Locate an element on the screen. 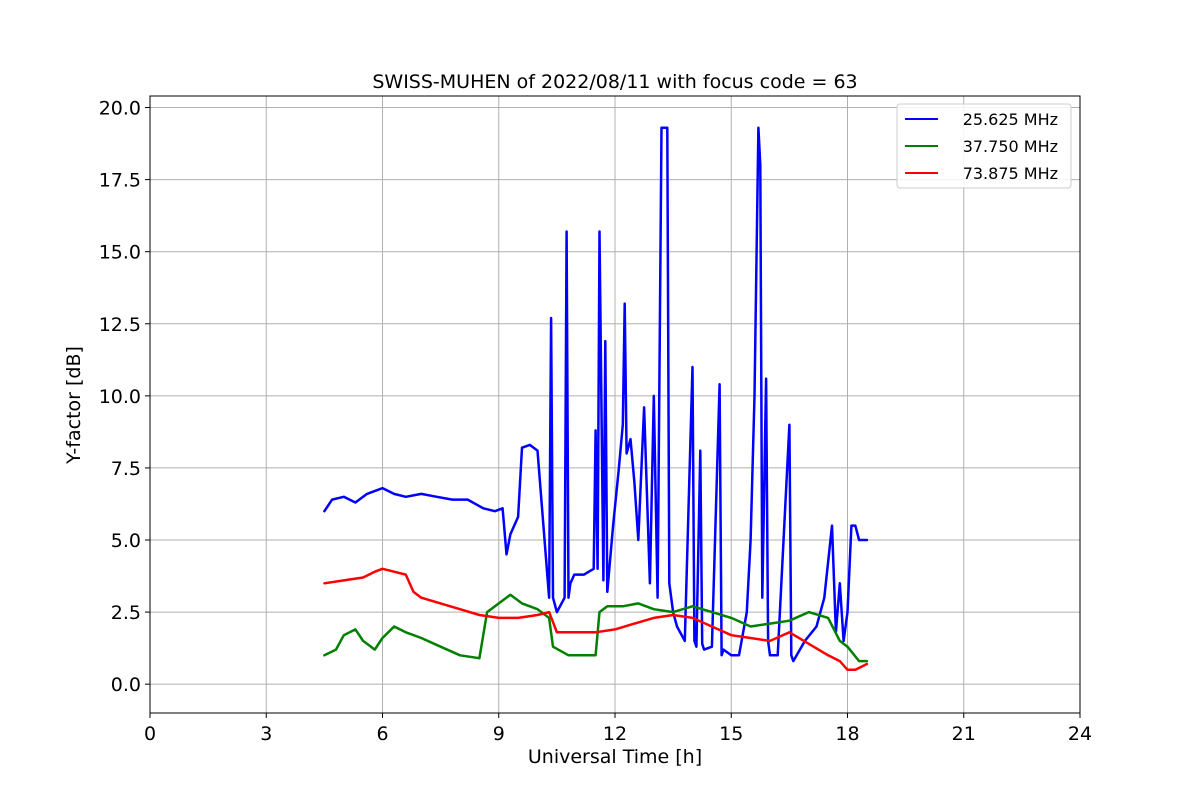 This screenshot has height=800, width=1200. x-tick-label: 21 is located at coordinates (964, 734).